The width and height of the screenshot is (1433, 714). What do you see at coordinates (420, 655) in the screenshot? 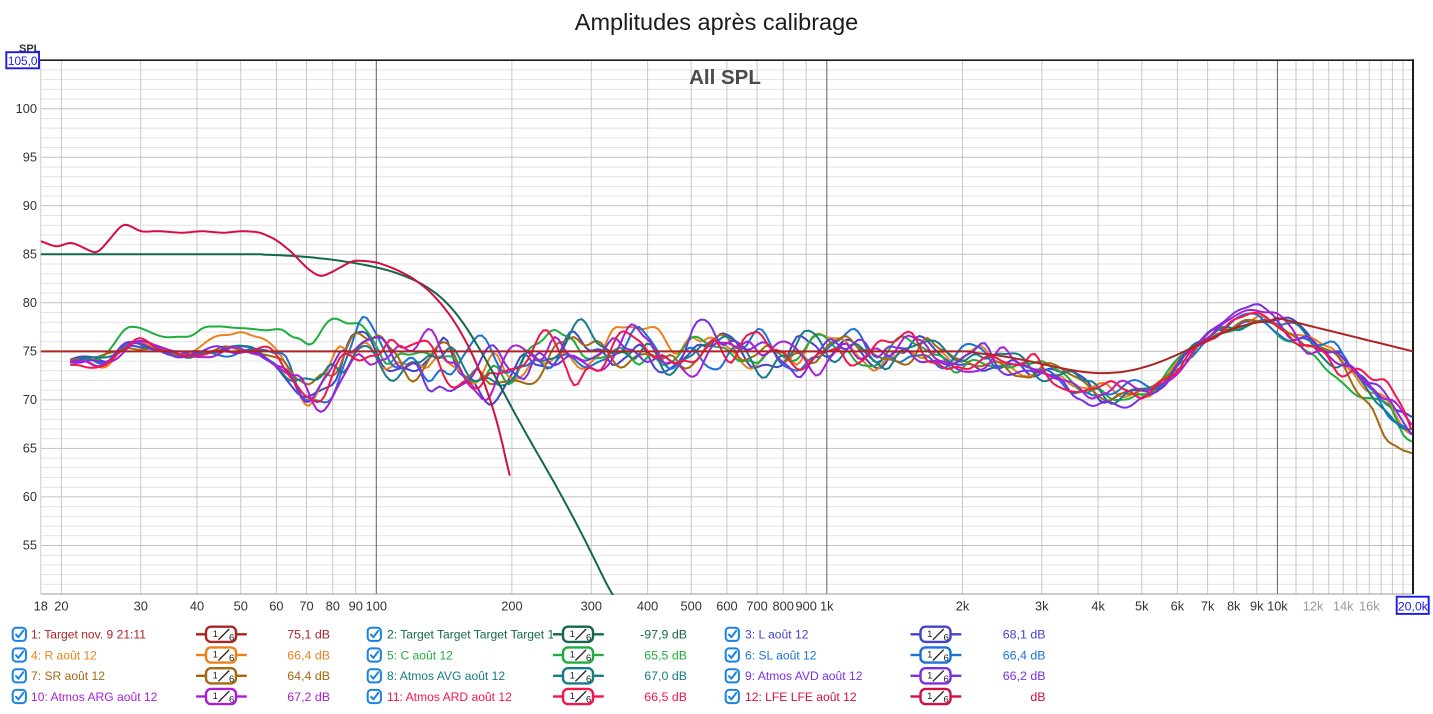
I see `svg-text: 5: C août 12` at bounding box center [420, 655].